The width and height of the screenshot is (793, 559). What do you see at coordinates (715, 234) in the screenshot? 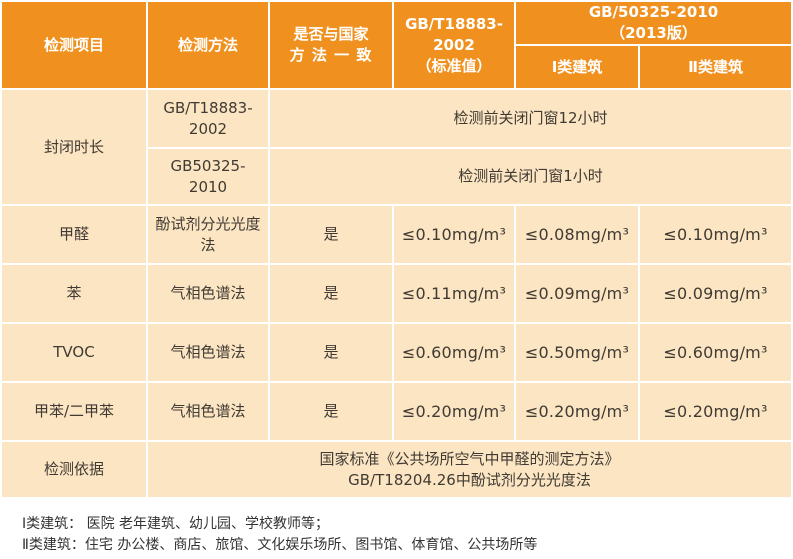
I see `class2-value: ≤0.10mg/m³` at bounding box center [715, 234].